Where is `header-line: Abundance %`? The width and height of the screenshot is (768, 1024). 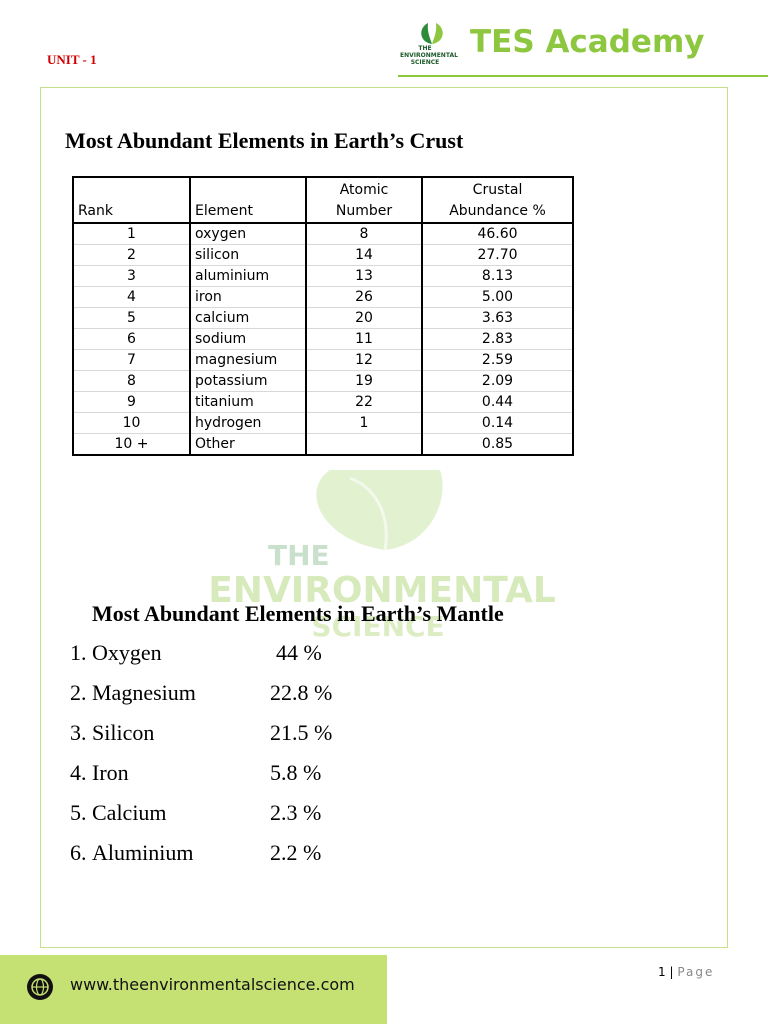
header-line: Abundance % is located at coordinates (497, 211).